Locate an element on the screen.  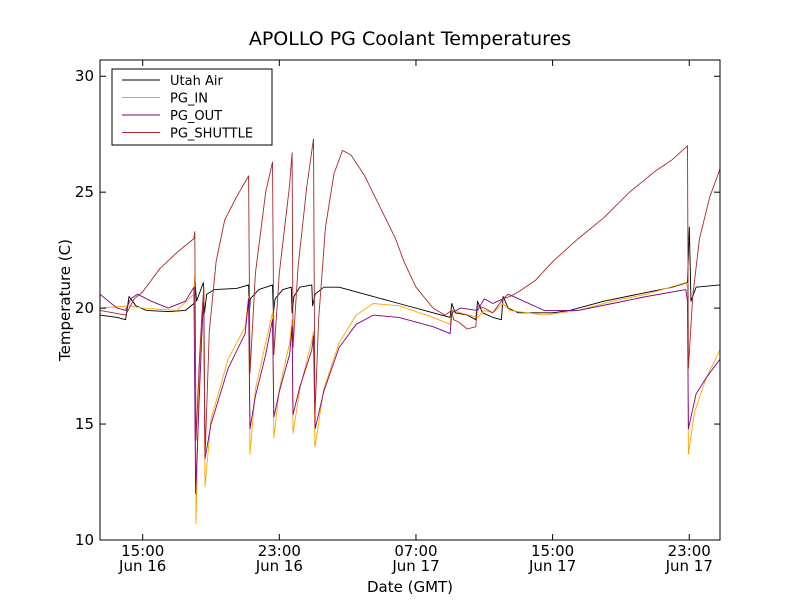
legend-label: Utah Air is located at coordinates (196, 81).